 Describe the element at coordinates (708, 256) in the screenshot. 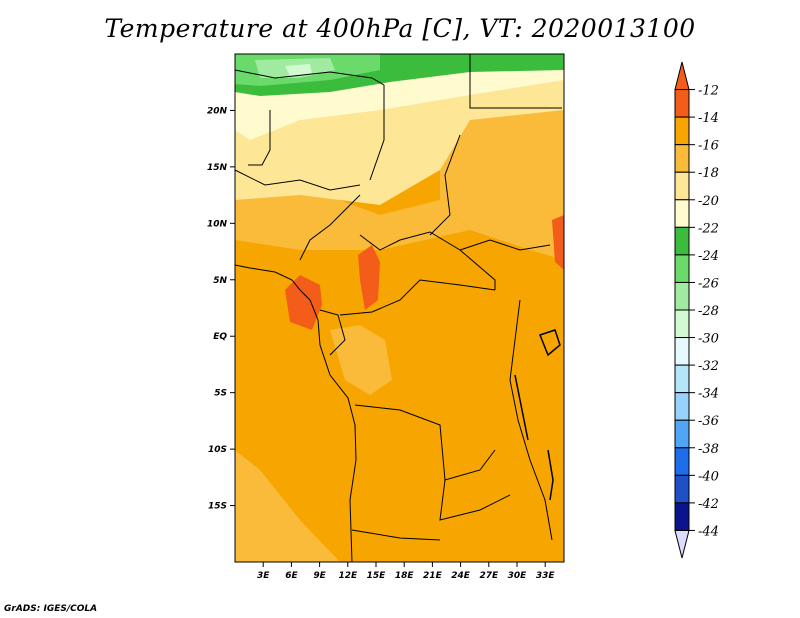

I see `colorbar-label: -24` at that location.